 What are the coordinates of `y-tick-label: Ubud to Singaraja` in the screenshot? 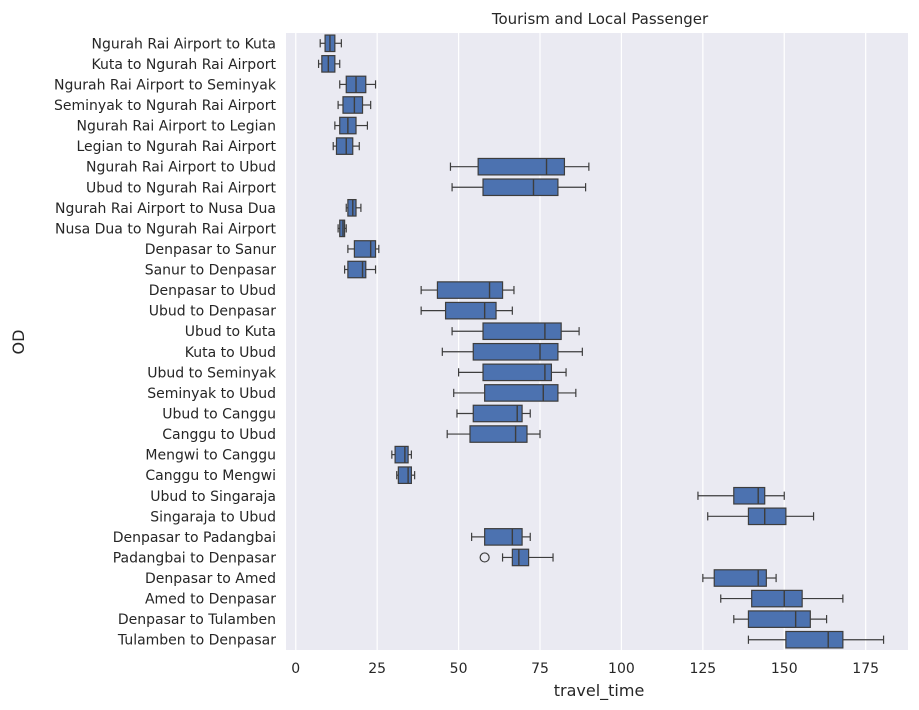 It's located at (213, 497).